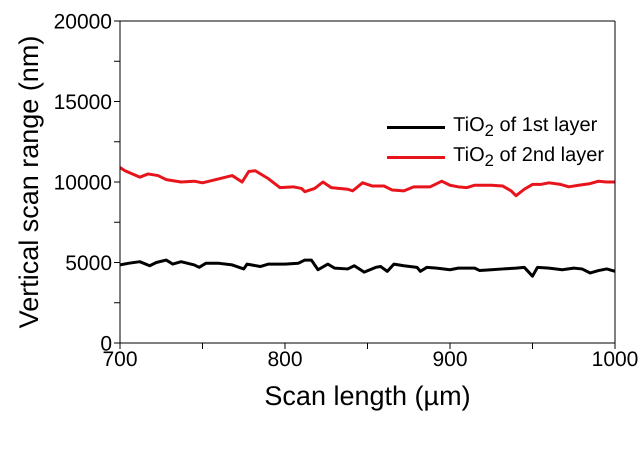 The width and height of the screenshot is (644, 463). I want to click on line-series, so click(367, 182).